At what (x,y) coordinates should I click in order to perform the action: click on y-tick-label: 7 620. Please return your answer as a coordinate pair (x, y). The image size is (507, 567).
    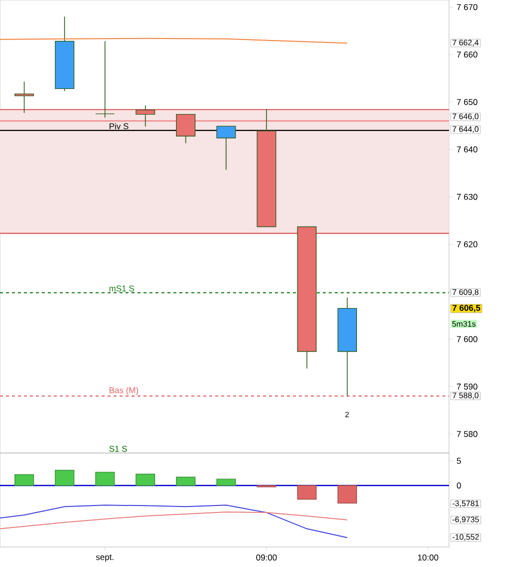
    Looking at the image, I should click on (467, 244).